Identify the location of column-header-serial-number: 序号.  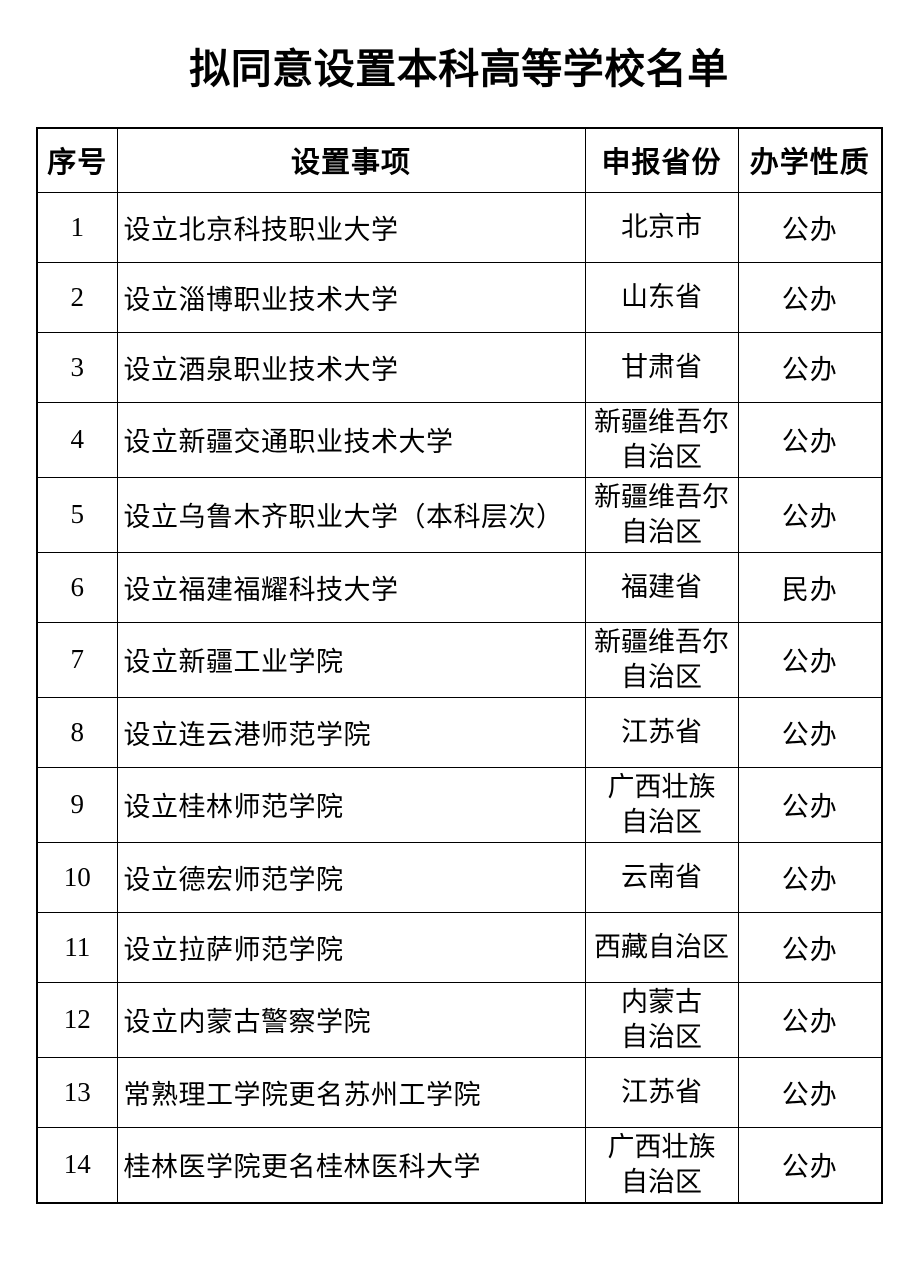
(77, 160).